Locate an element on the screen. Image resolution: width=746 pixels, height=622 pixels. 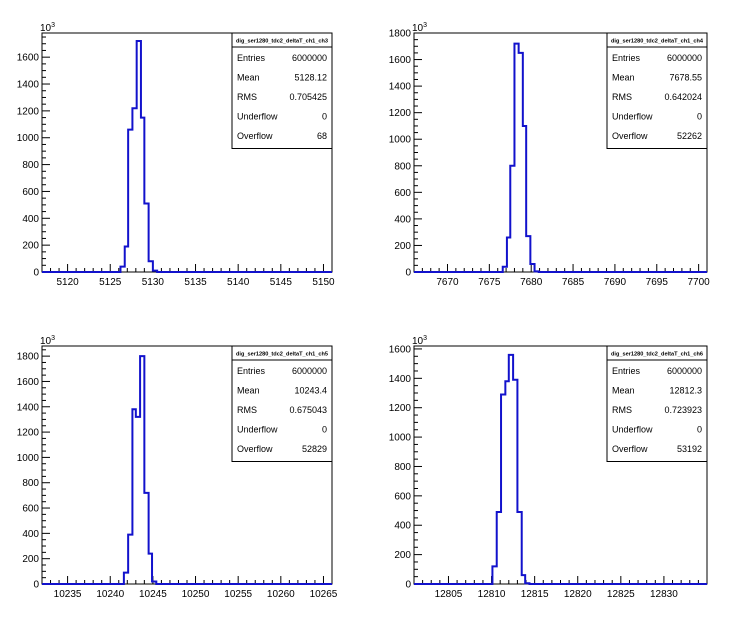
stats-title: dig_ser1280_tdc2_deltaT_ch1_ch4 is located at coordinates (657, 42).